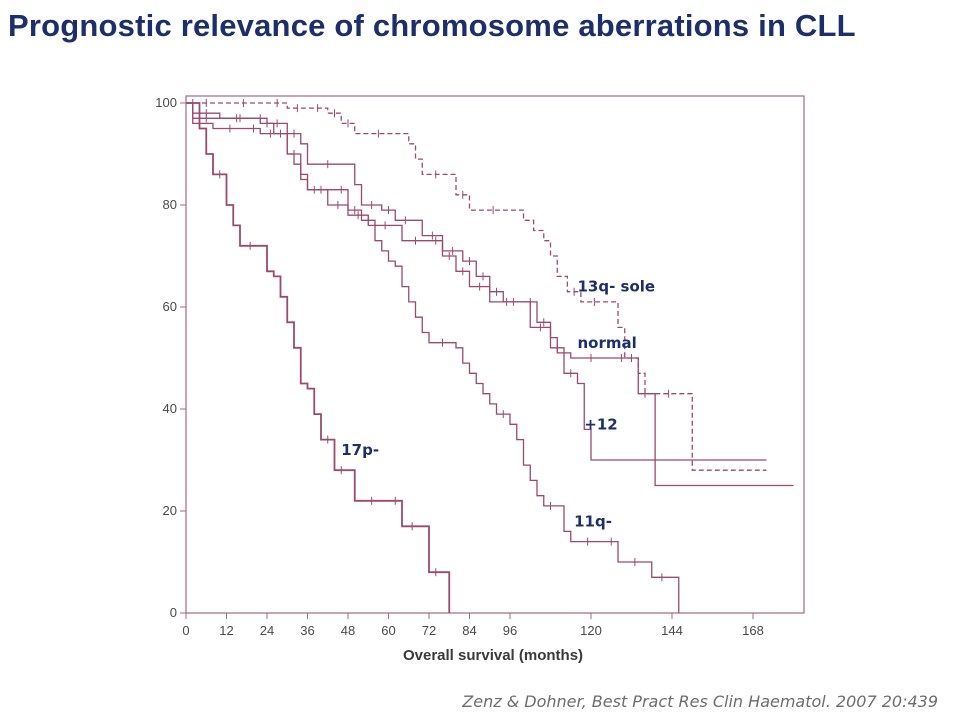  Describe the element at coordinates (173, 612) in the screenshot. I see `y-tick-label: 0` at that location.